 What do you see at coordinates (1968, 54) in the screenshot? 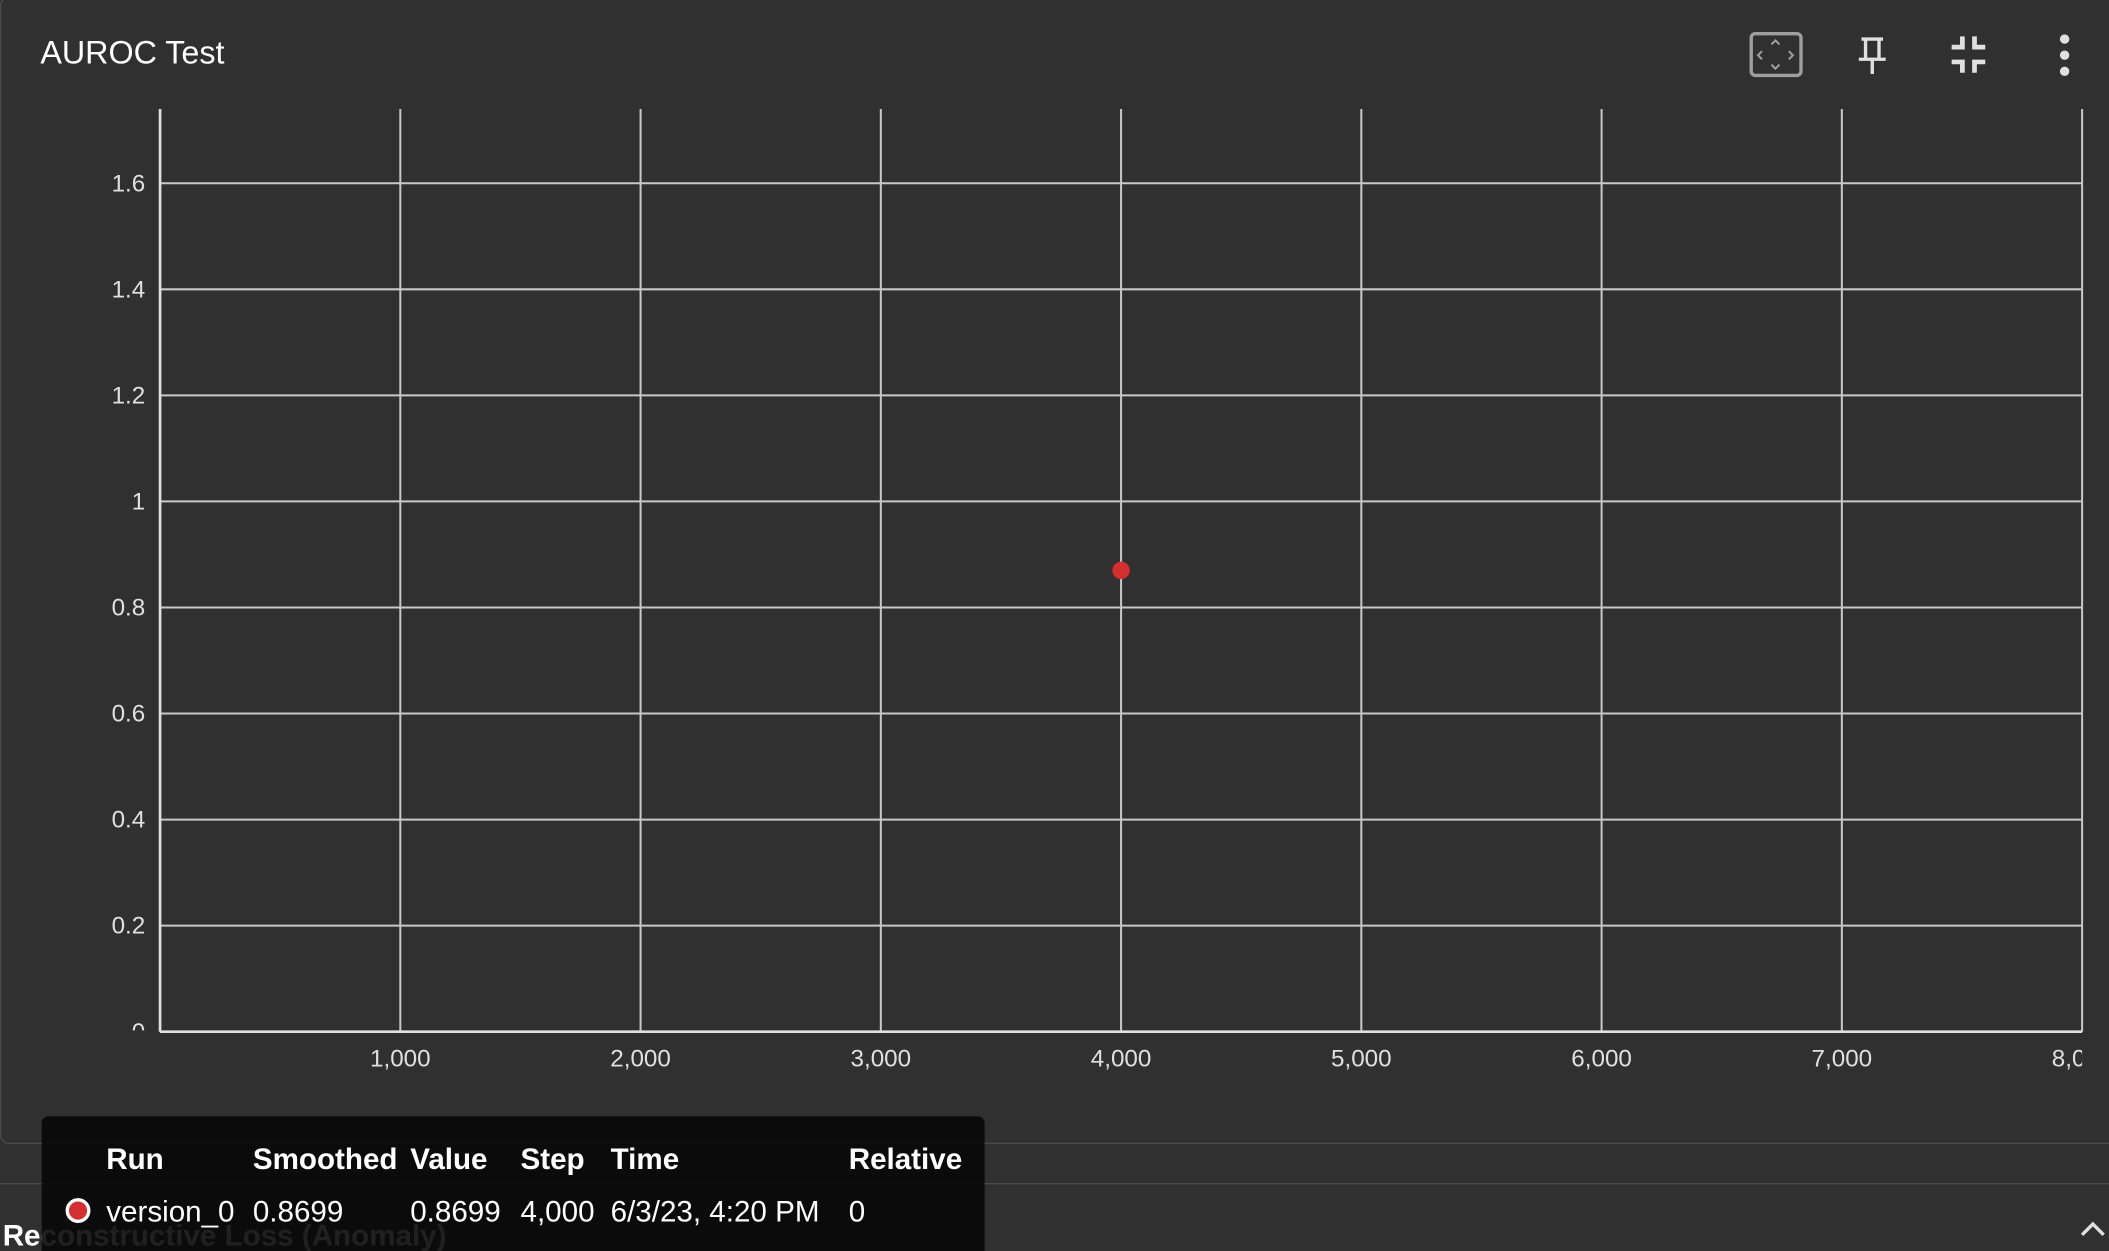
I see `collapse-button` at bounding box center [1968, 54].